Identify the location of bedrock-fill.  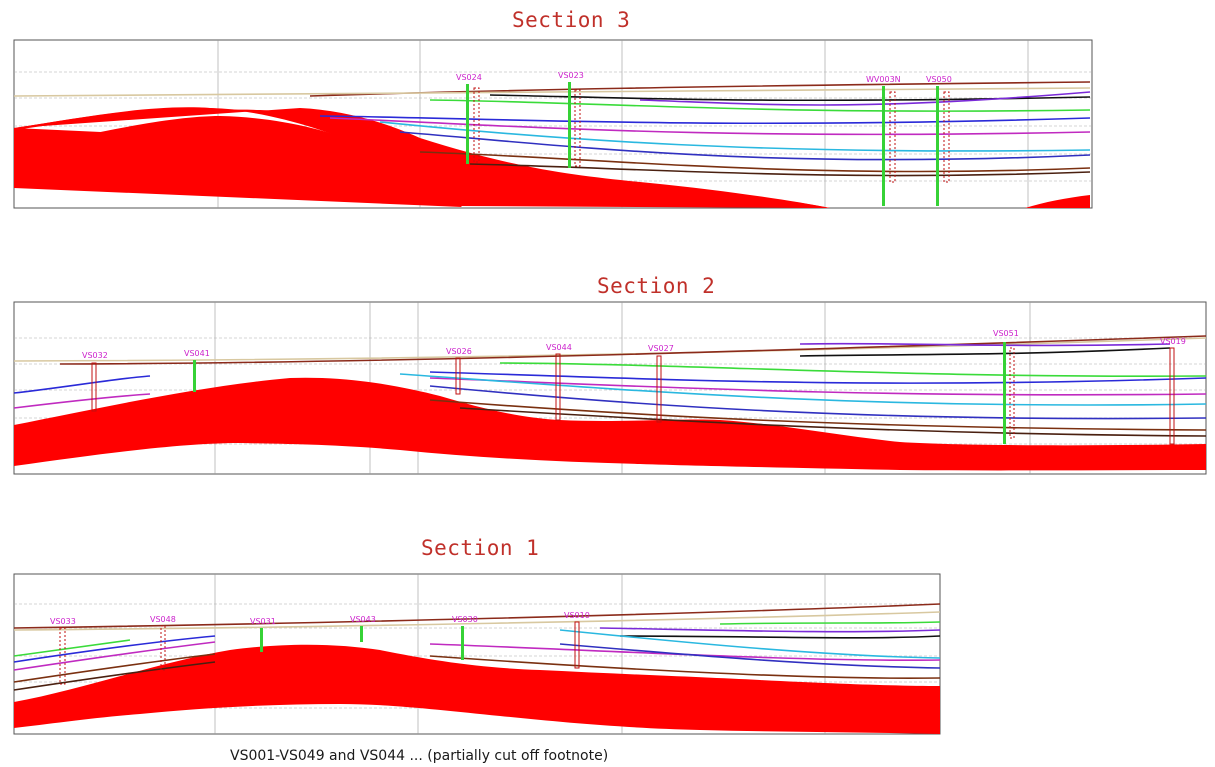
(610, 424).